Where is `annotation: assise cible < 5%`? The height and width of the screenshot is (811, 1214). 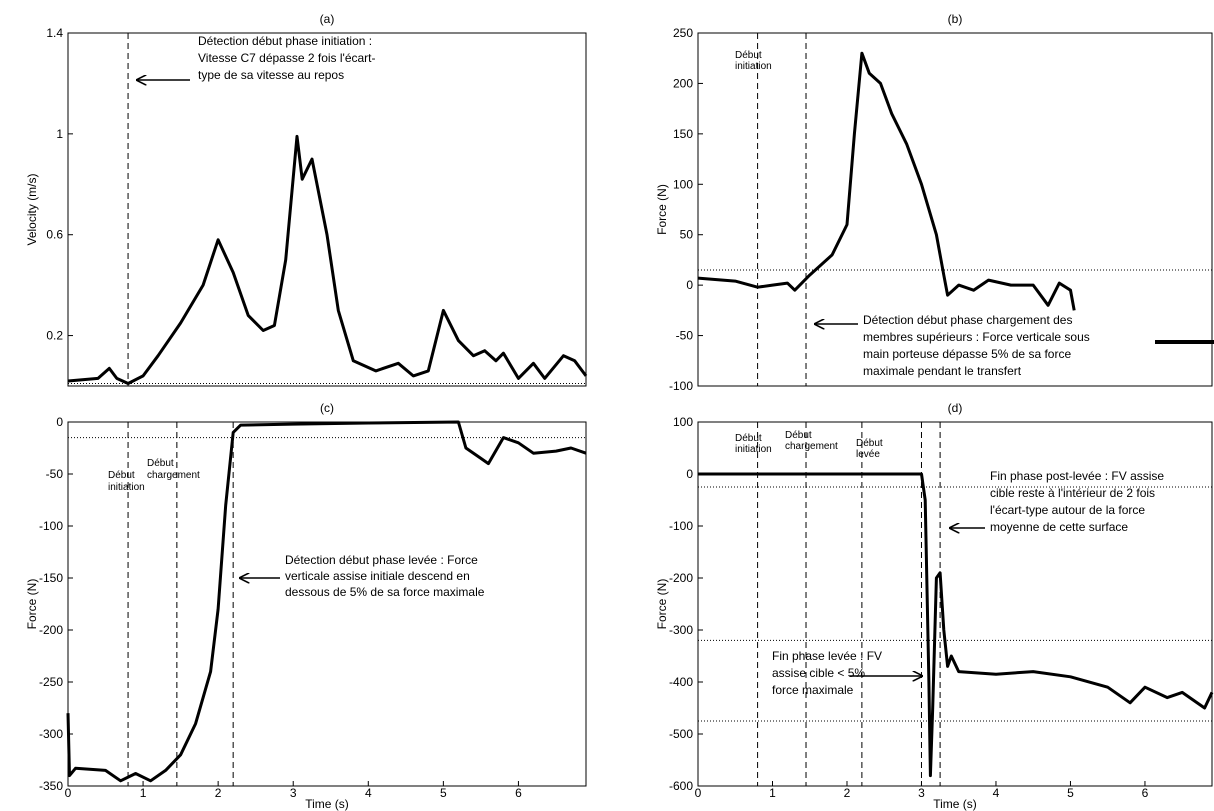
annotation: assise cible < 5% is located at coordinates (818, 673).